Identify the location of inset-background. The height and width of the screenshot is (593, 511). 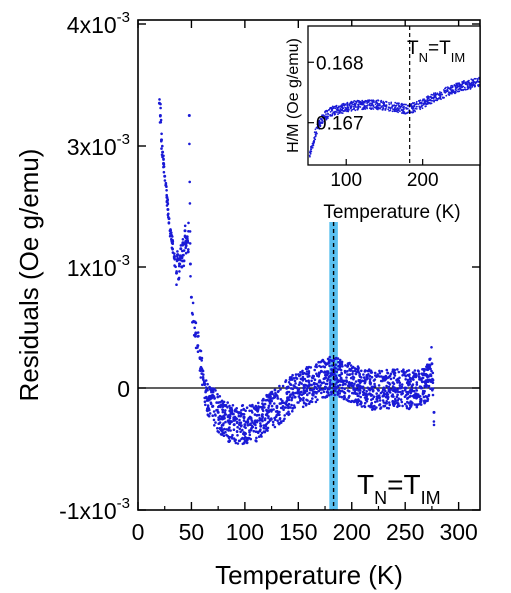
(394, 95).